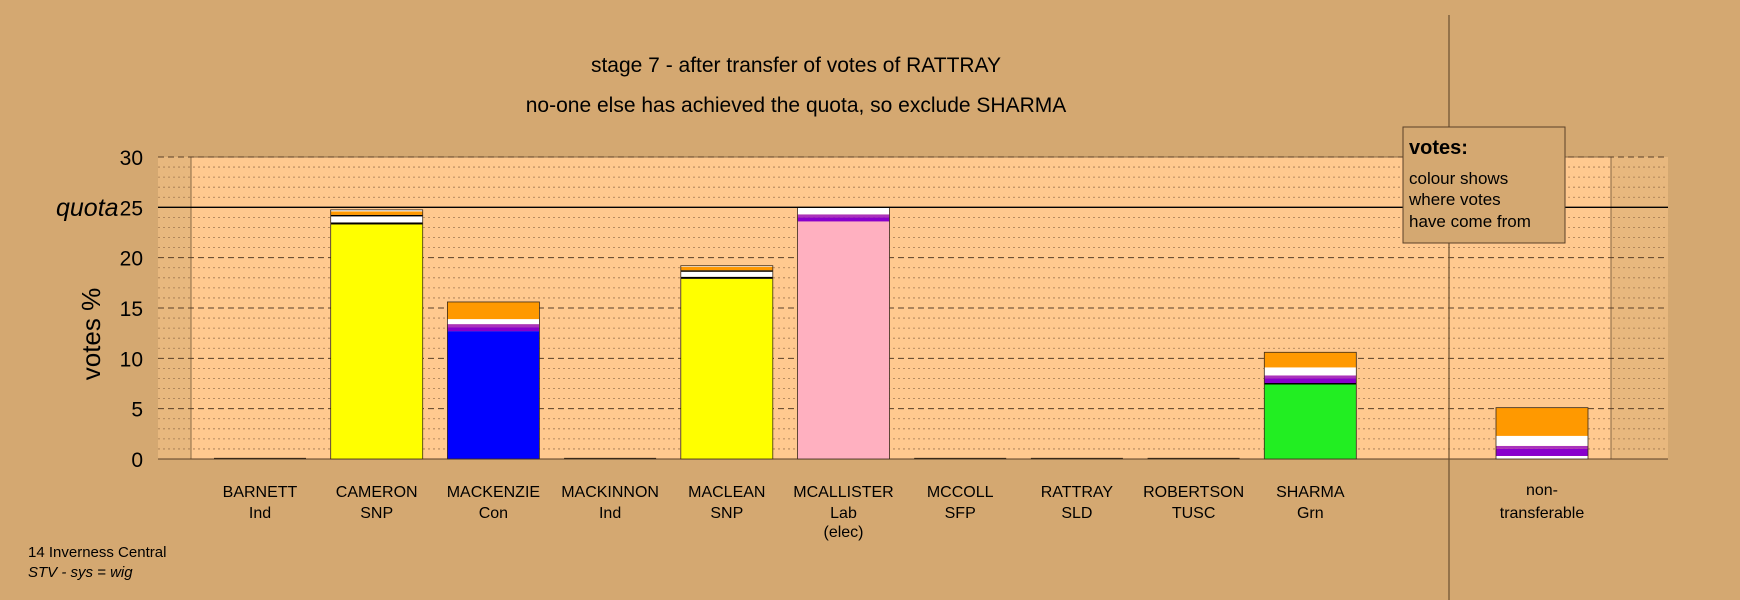 This screenshot has width=1740, height=600. I want to click on candidate-party: Grn, so click(1310, 513).